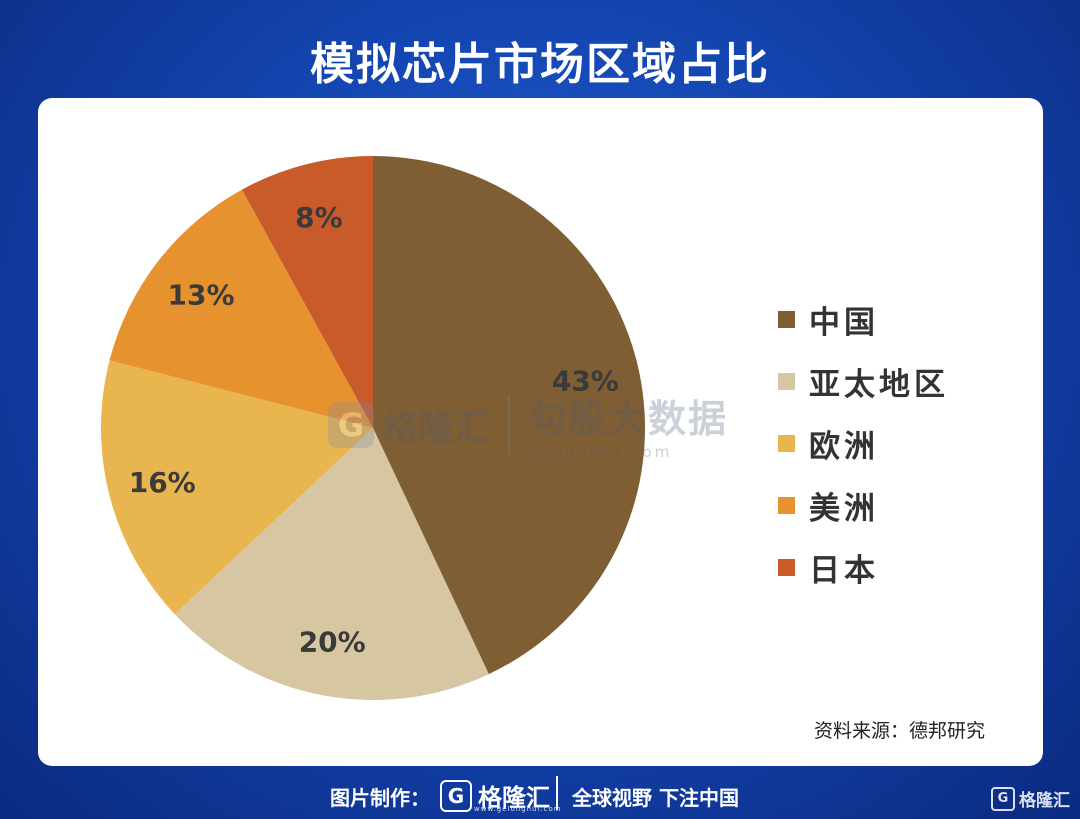  I want to click on pie-label-china: 43%, so click(585, 381).